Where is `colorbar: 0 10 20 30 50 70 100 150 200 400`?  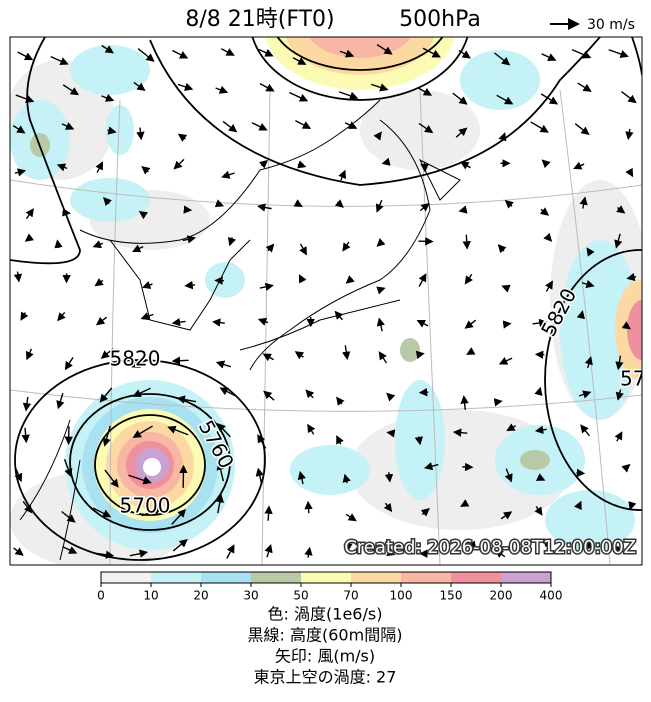 colorbar: 0 10 20 30 50 70 100 150 200 400 is located at coordinates (329, 587).